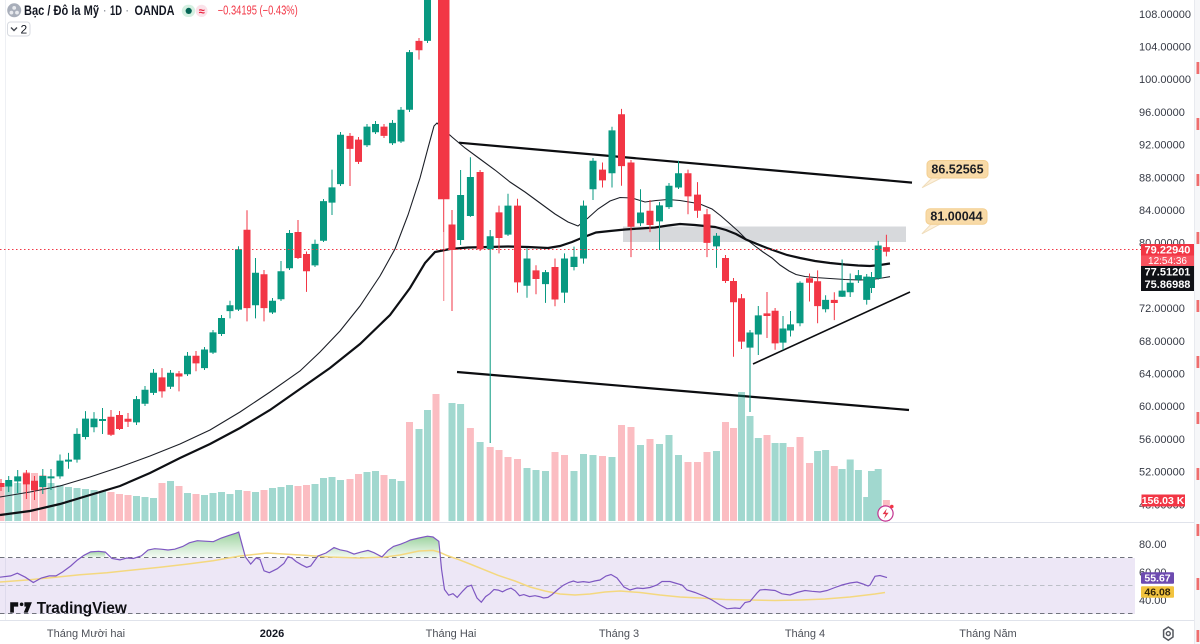 The width and height of the screenshot is (1200, 644). Describe the element at coordinates (1157, 578) in the screenshot. I see `svg-text: 55.67` at that location.